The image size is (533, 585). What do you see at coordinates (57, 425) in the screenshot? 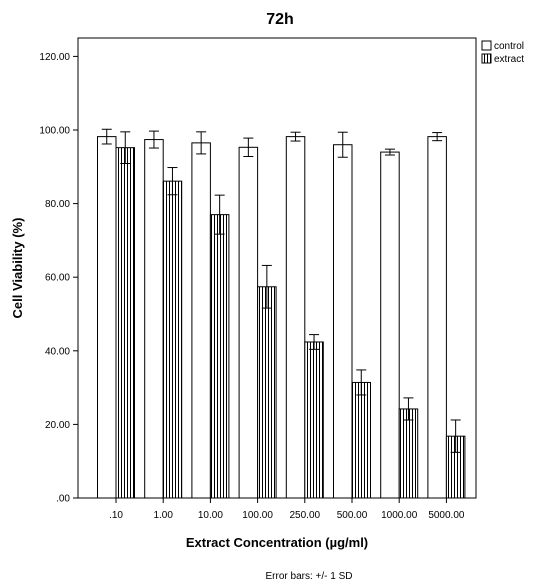
I see `y-tick-label: 20.00` at bounding box center [57, 425].